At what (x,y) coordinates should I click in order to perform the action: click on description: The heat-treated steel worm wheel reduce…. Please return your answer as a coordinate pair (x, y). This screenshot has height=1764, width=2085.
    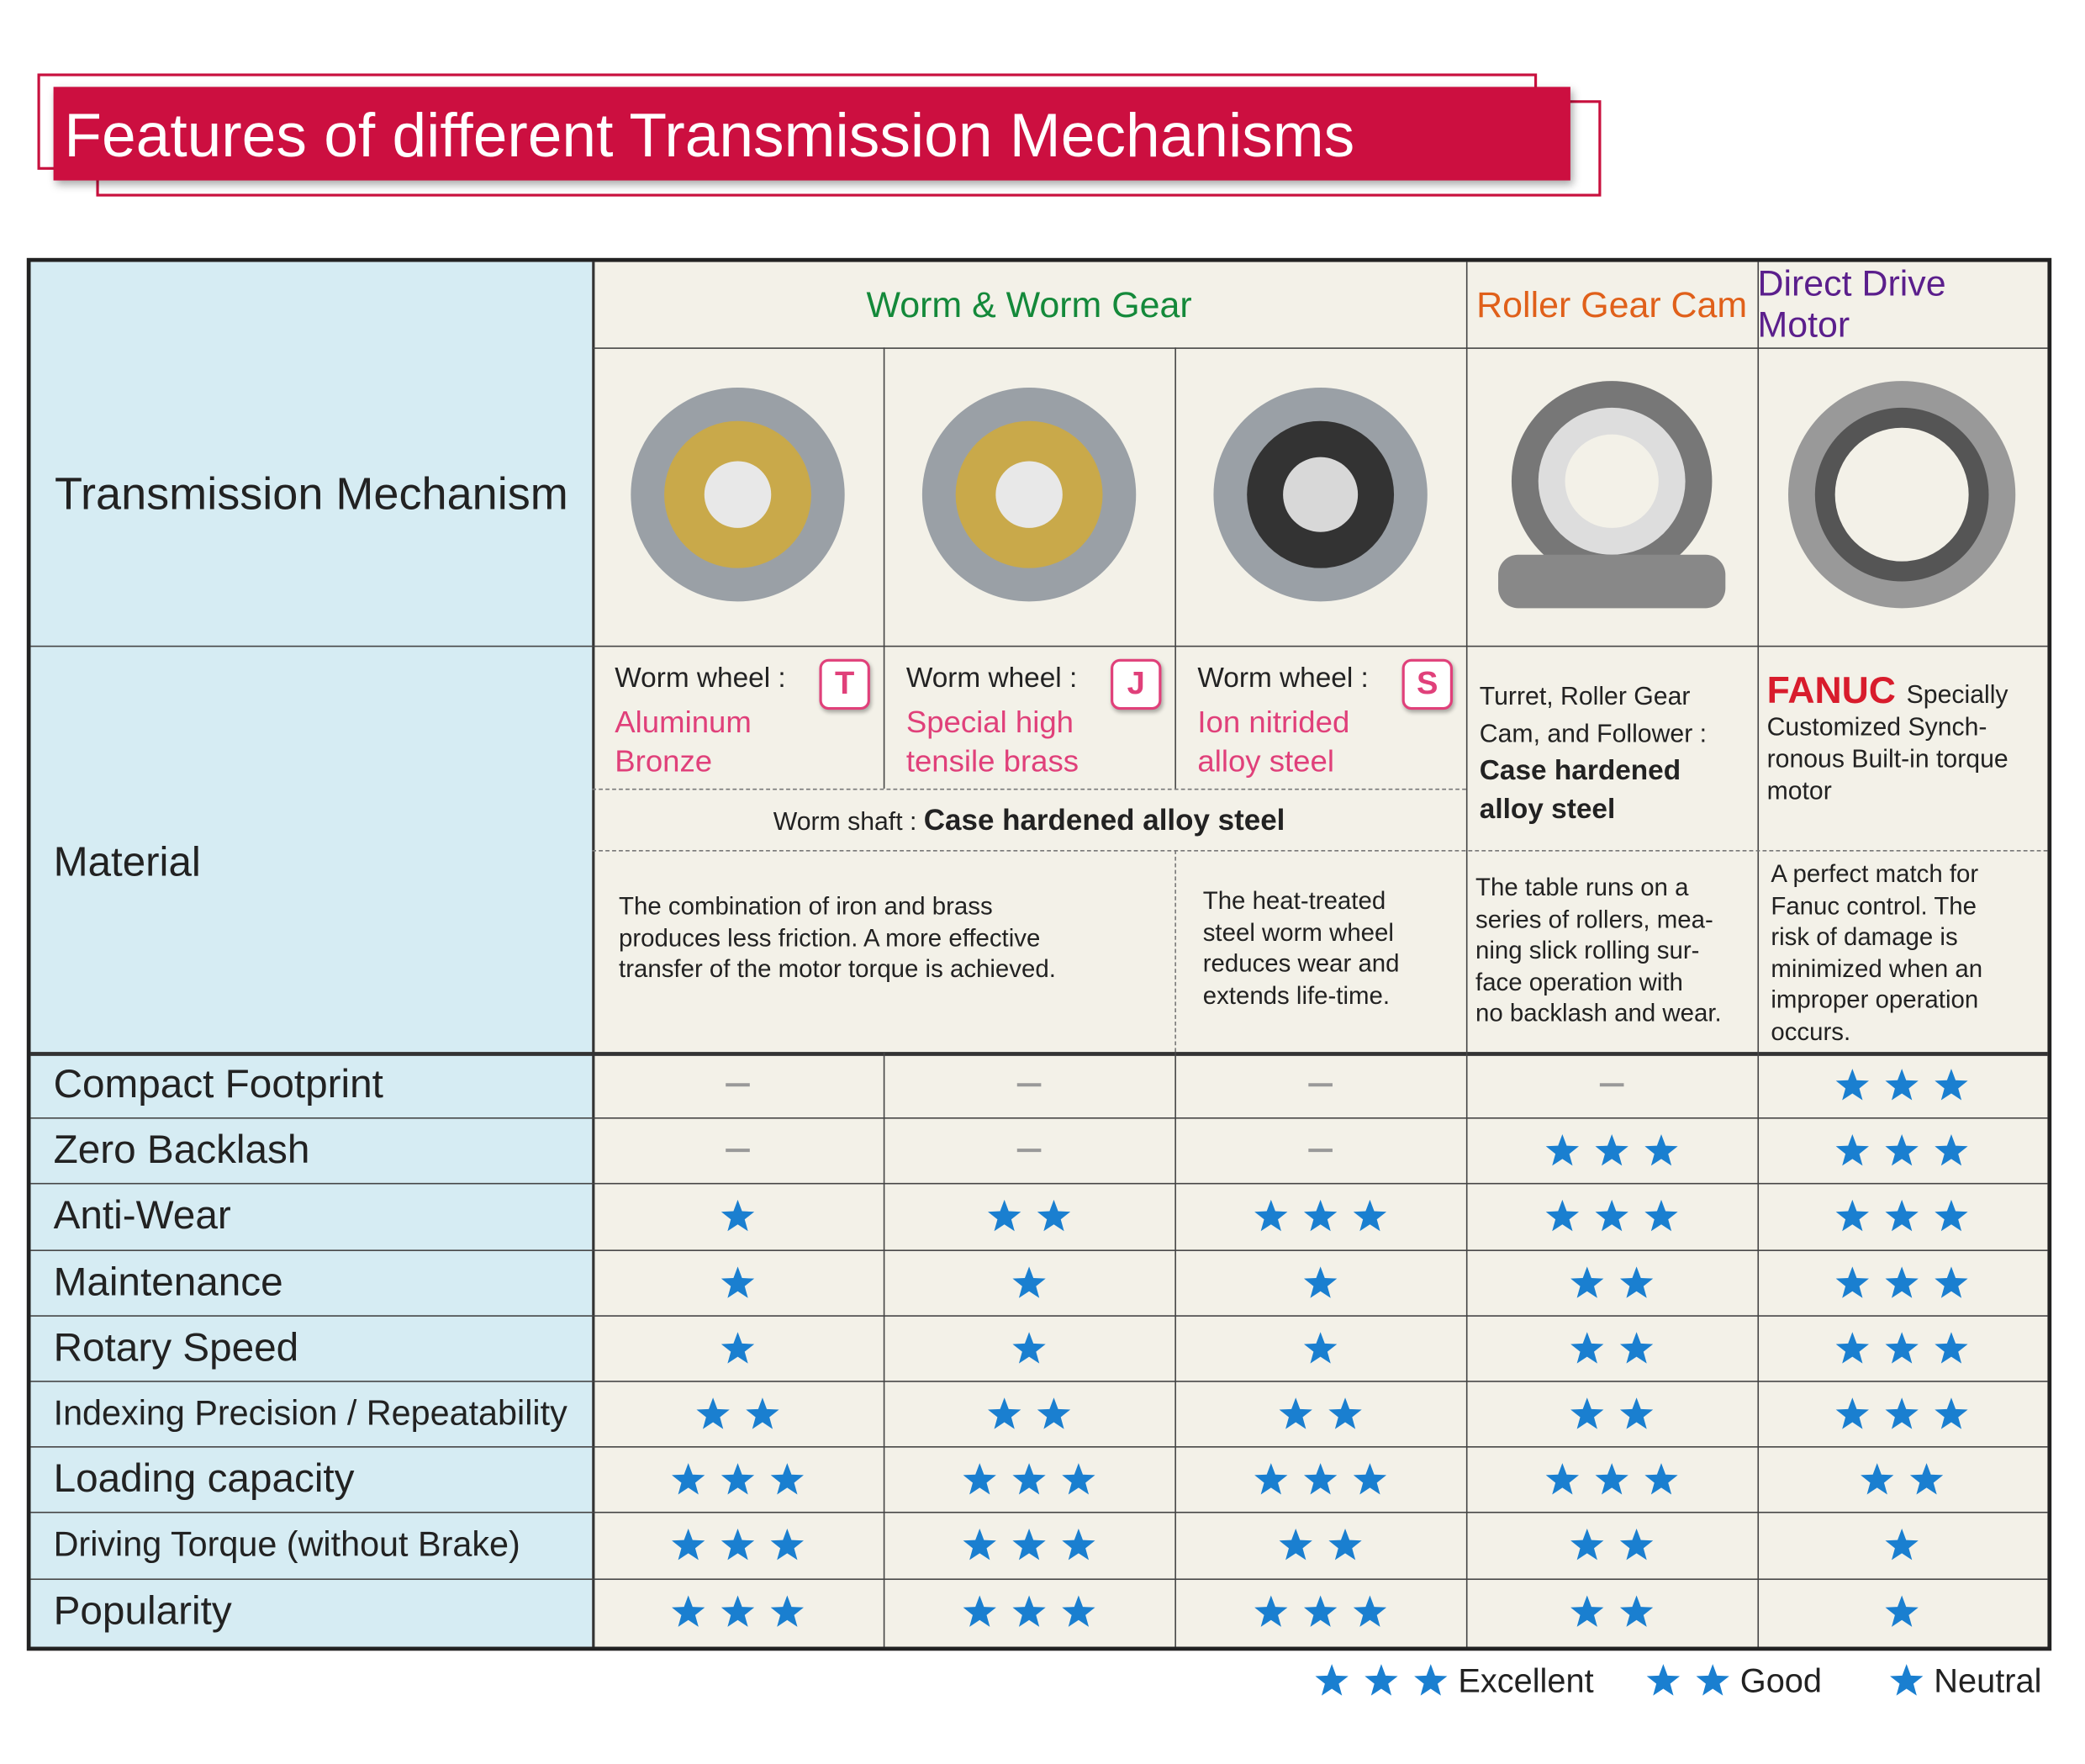
    Looking at the image, I should click on (1301, 947).